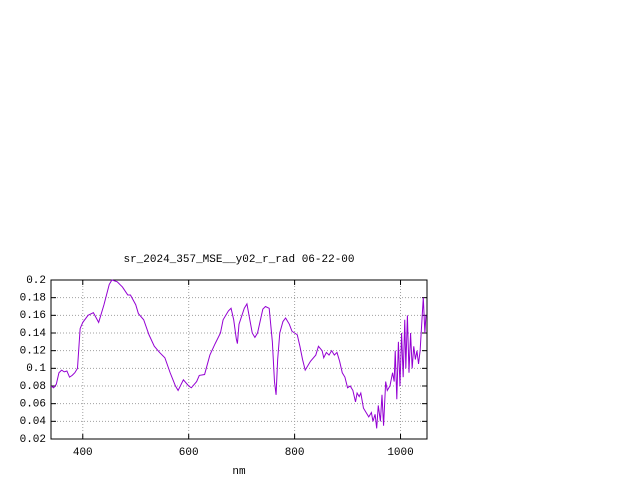  What do you see at coordinates (238, 260) in the screenshot?
I see `chart-title: sr_2024_357_MSE__y02_r_rad 06-22-00` at bounding box center [238, 260].